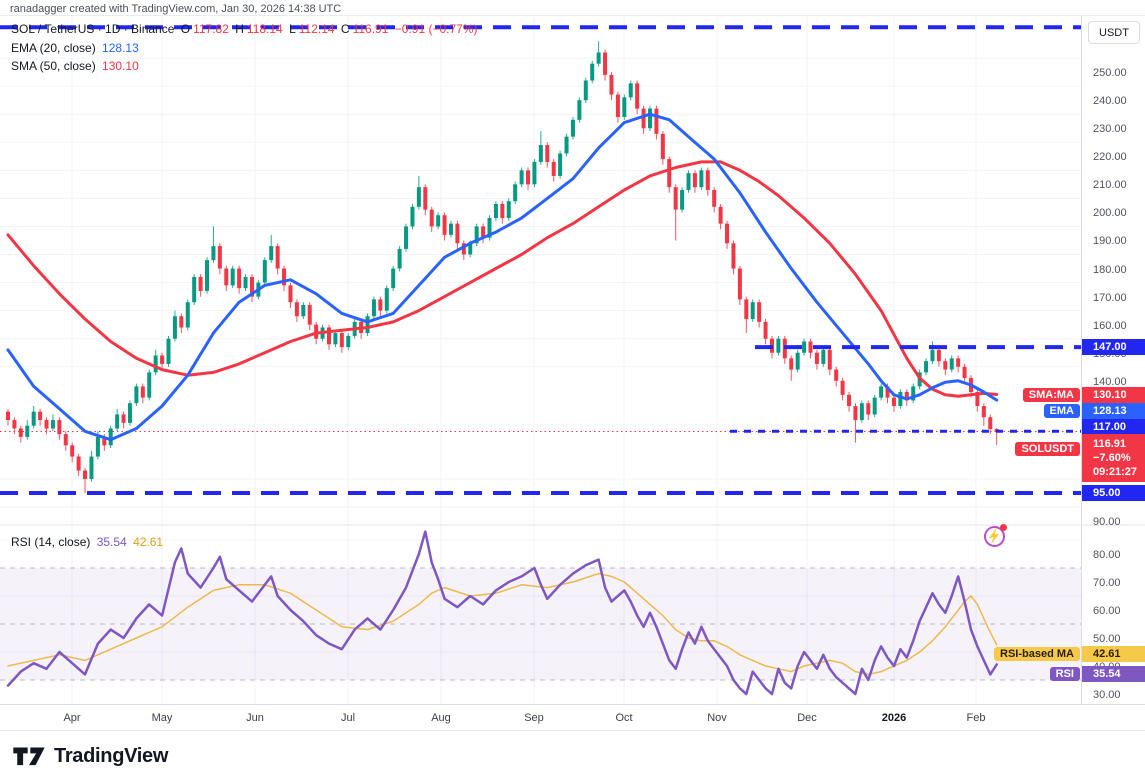 The width and height of the screenshot is (1145, 778). What do you see at coordinates (1107, 695) in the screenshot?
I see `axis-tick-label: 30.00` at bounding box center [1107, 695].